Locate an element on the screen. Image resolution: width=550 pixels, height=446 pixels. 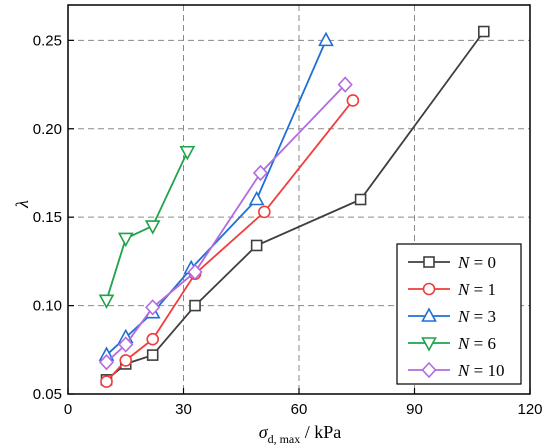
x-axis-label: σd, max / kPa is located at coordinates (300, 434).